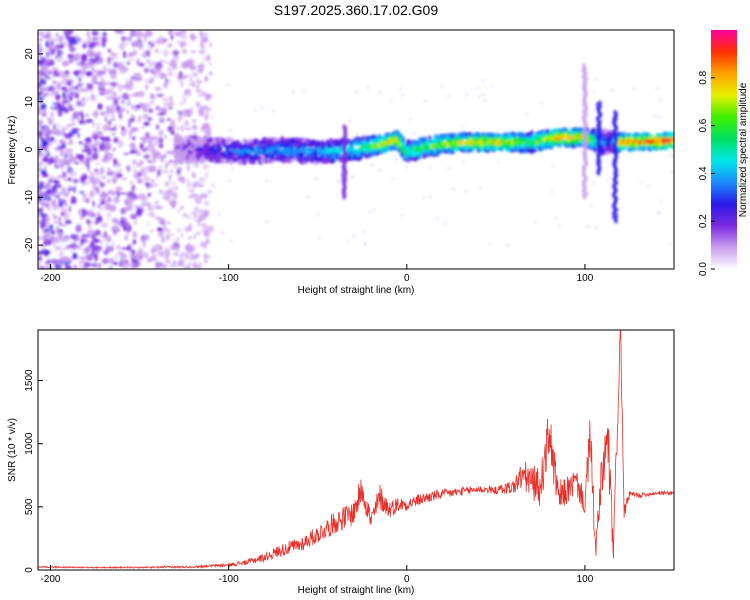 The height and width of the screenshot is (600, 750). I want to click on colorbar-tick-label: 0.6, so click(703, 125).